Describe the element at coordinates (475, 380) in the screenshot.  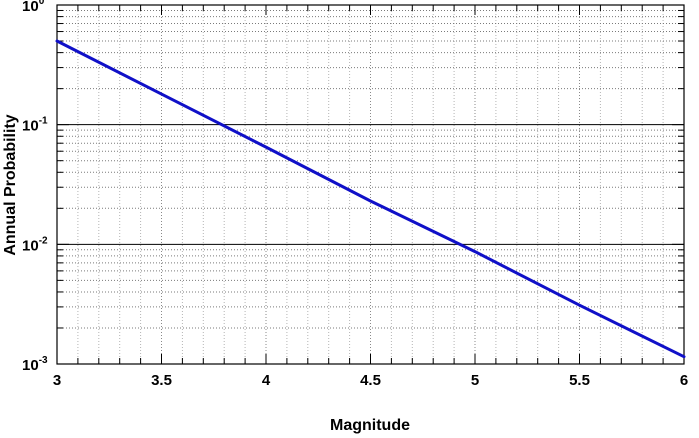
I see `x-tick-label: 5` at that location.